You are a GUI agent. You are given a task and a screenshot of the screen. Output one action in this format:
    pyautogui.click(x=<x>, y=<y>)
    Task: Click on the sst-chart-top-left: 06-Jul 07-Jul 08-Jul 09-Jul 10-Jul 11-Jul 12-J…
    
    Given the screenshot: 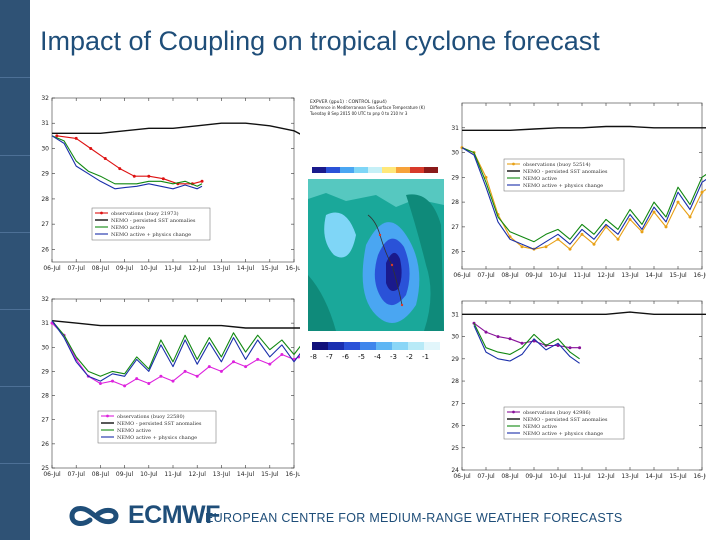 What is the action you would take?
    pyautogui.click(x=168, y=184)
    